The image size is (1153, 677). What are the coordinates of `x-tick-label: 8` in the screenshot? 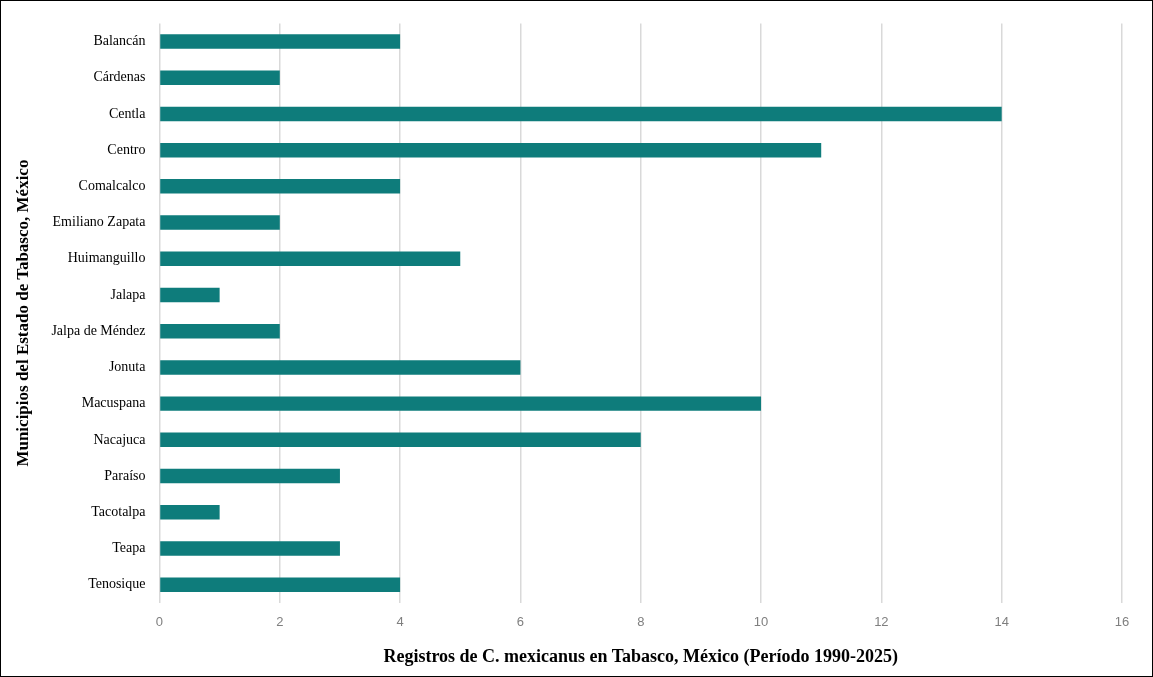 It's located at (641, 622).